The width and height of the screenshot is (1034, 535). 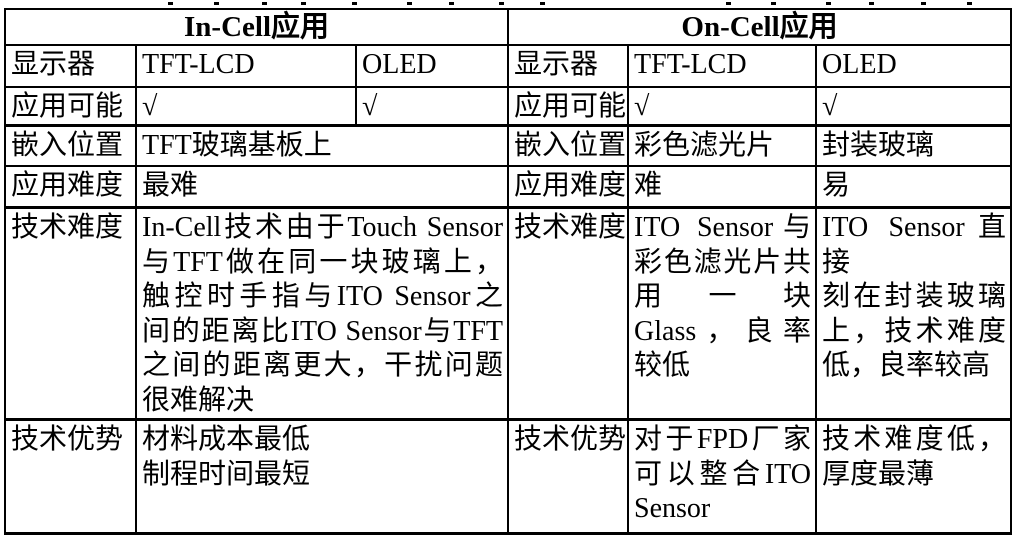 What do you see at coordinates (914, 145) in the screenshot?
I see `position-oncell-oled-value: 封装玻璃` at bounding box center [914, 145].